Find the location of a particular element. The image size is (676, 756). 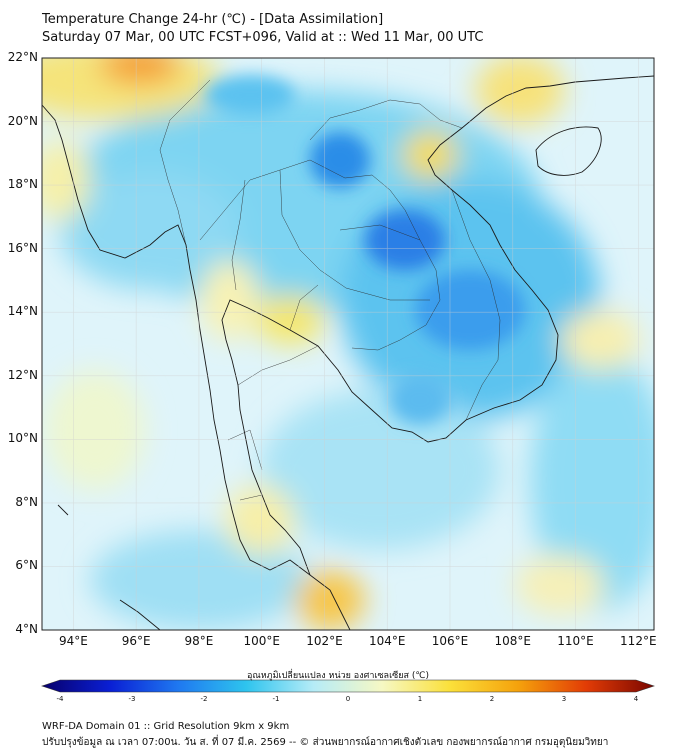

lat-tick-label: 20°N is located at coordinates (22, 120).